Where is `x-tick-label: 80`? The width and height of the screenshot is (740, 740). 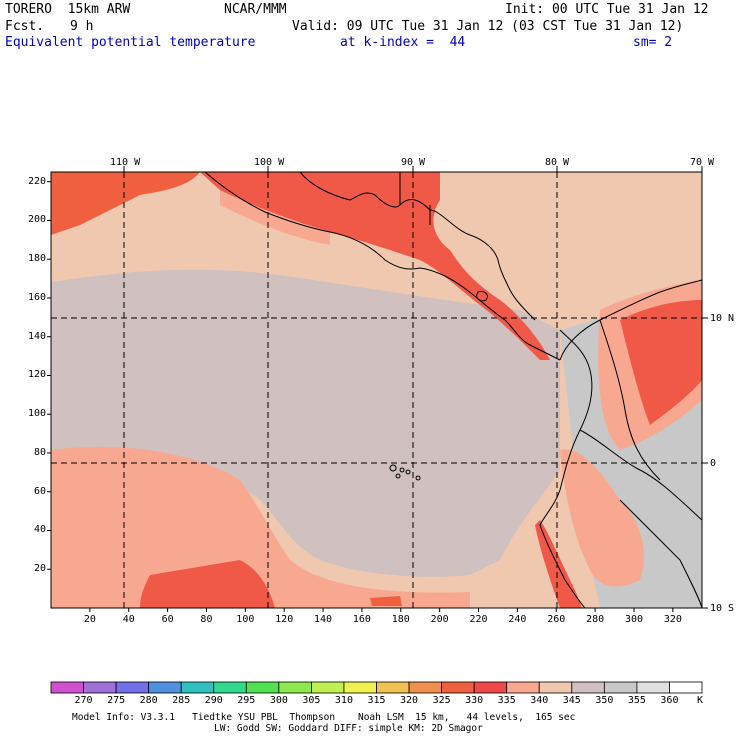 x-tick-label: 80 is located at coordinates (206, 619).